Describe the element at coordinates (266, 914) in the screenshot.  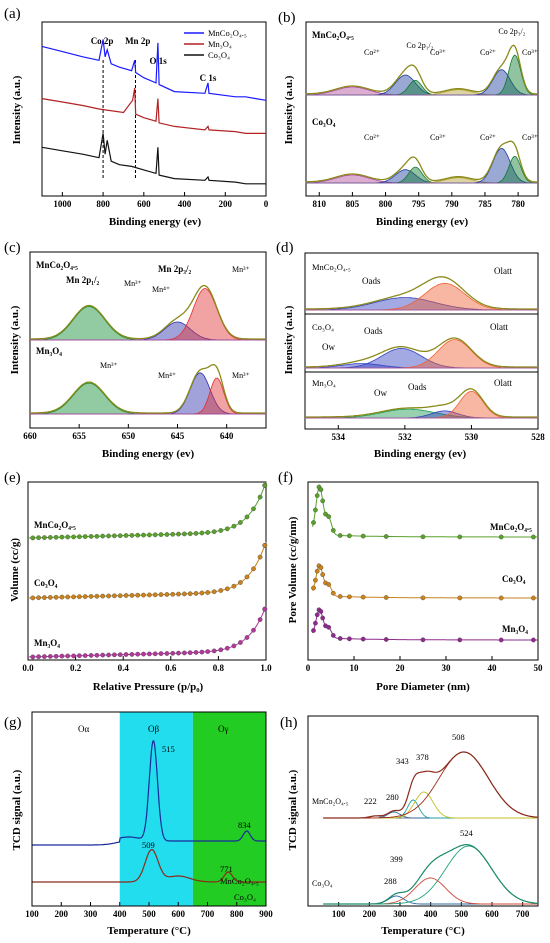
I see `x-tick-label: 900` at that location.